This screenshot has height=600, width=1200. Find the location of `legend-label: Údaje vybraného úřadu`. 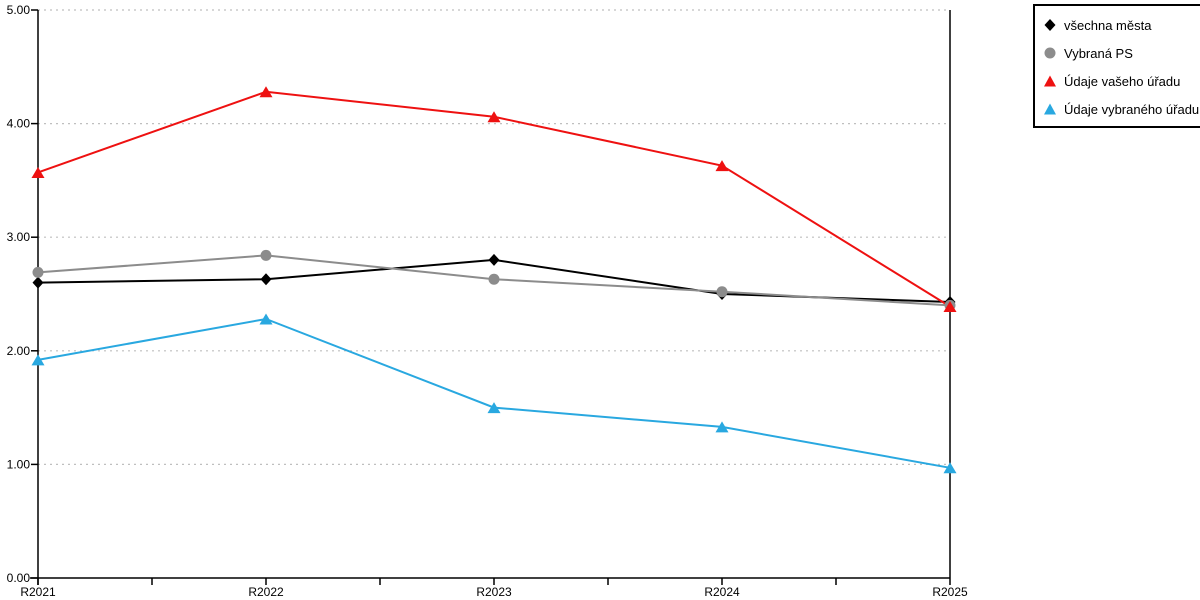

legend-label: Údaje vybraného úřadu is located at coordinates (1132, 109).